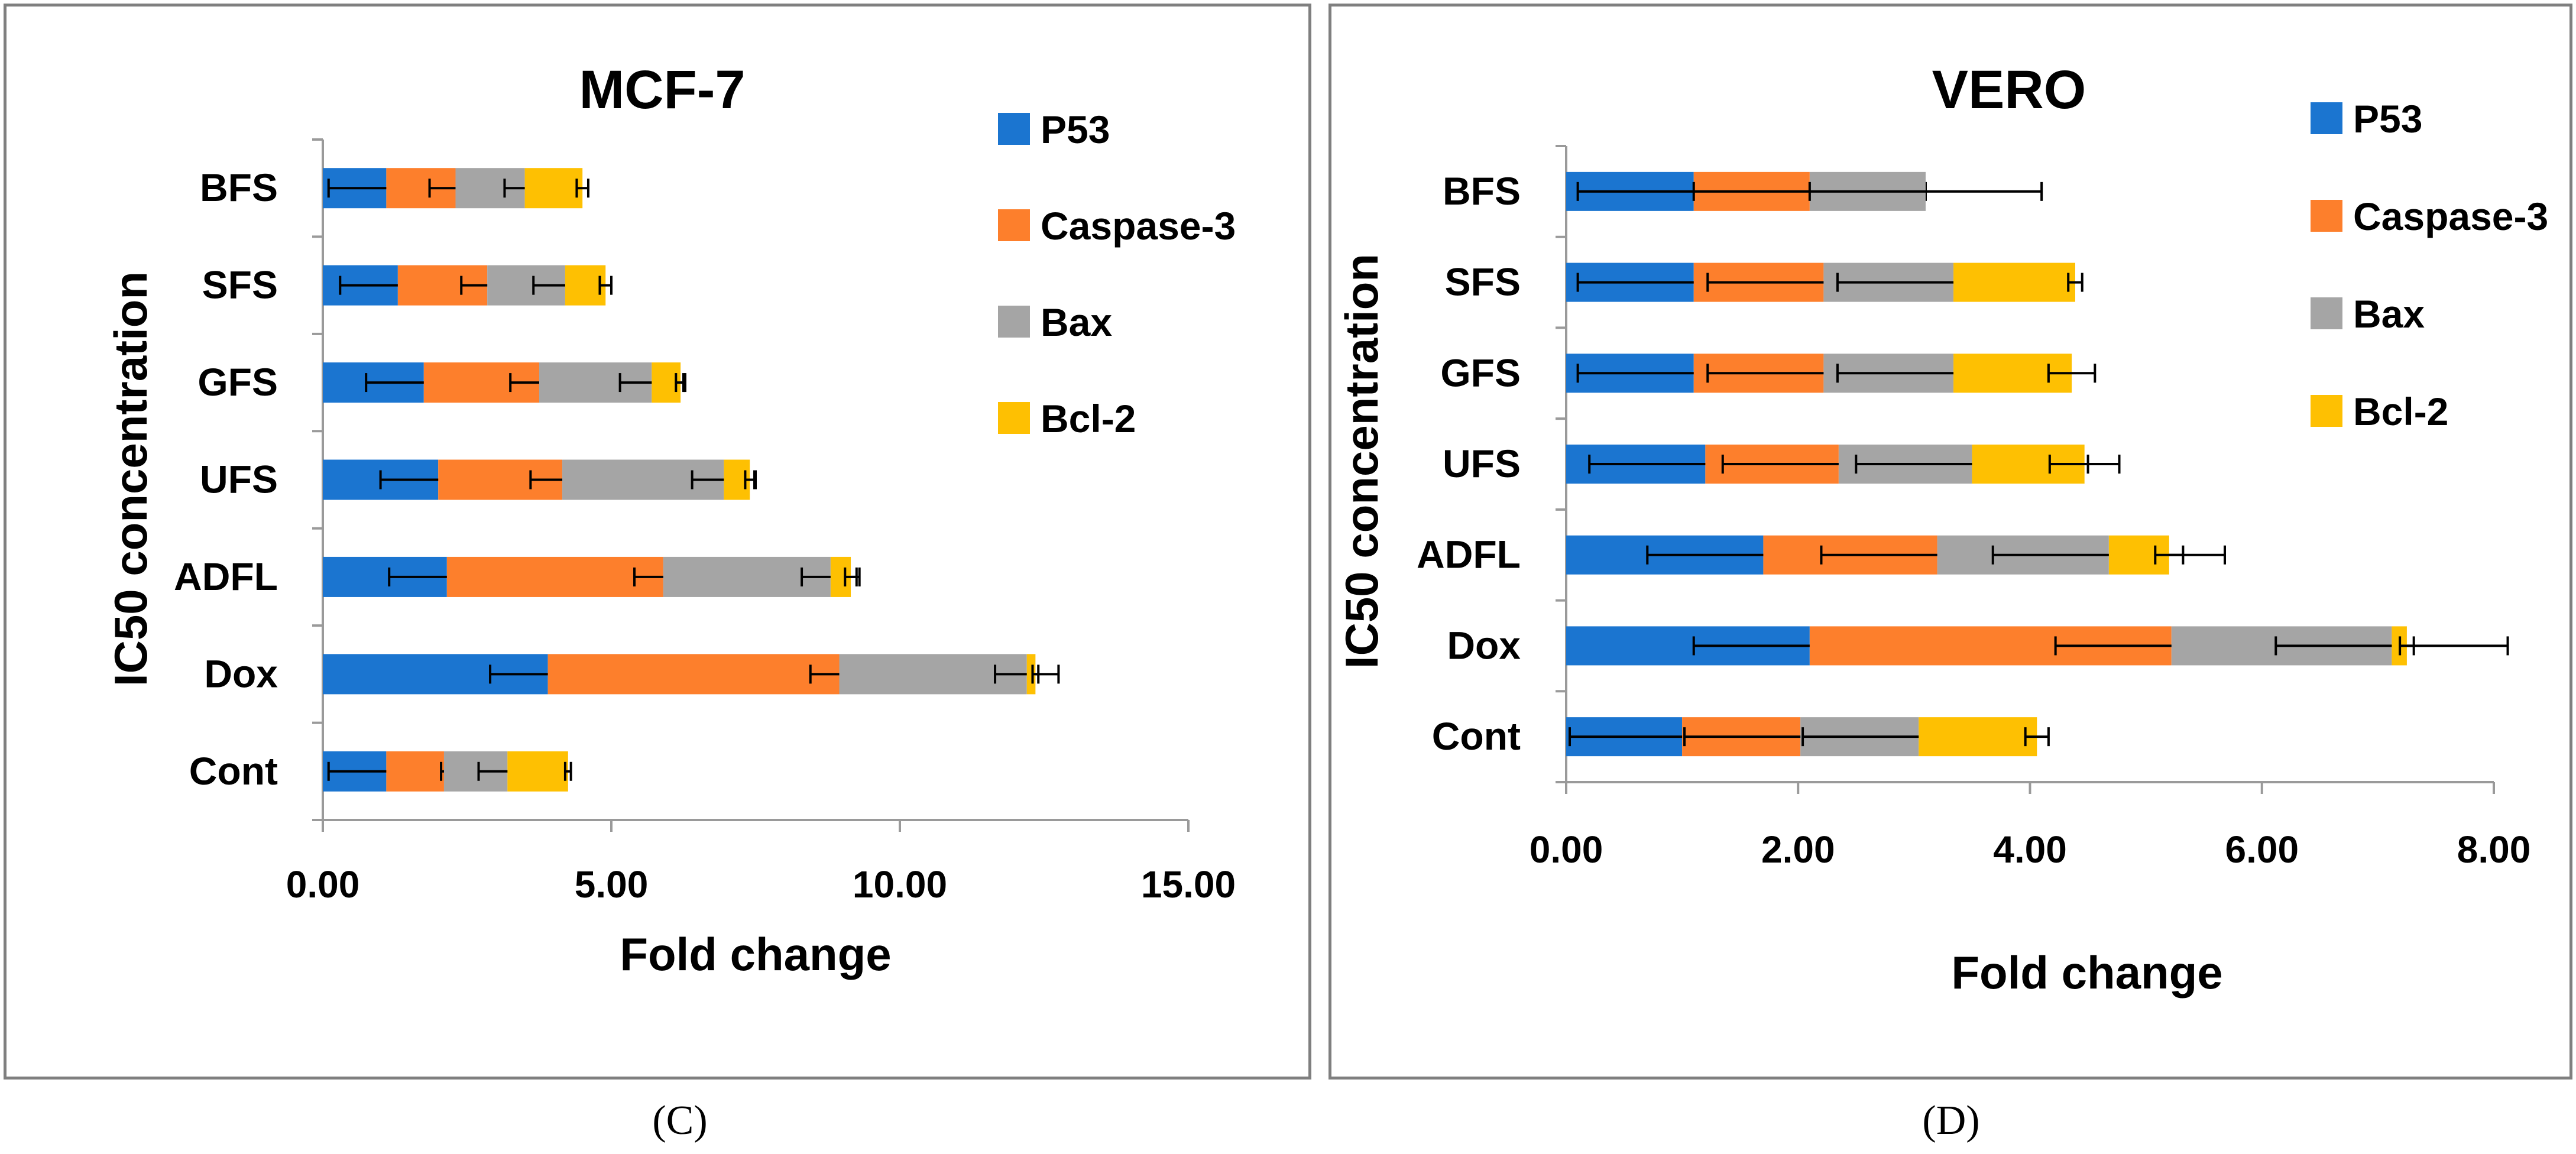  I want to click on vero-legend-label: Caspase-3, so click(2450, 216).